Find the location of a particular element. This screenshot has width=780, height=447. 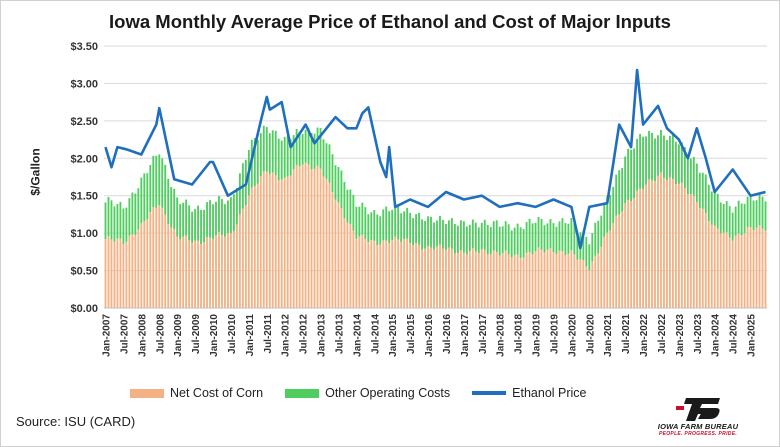

y-tick-label: $3.50 is located at coordinates (84, 47).